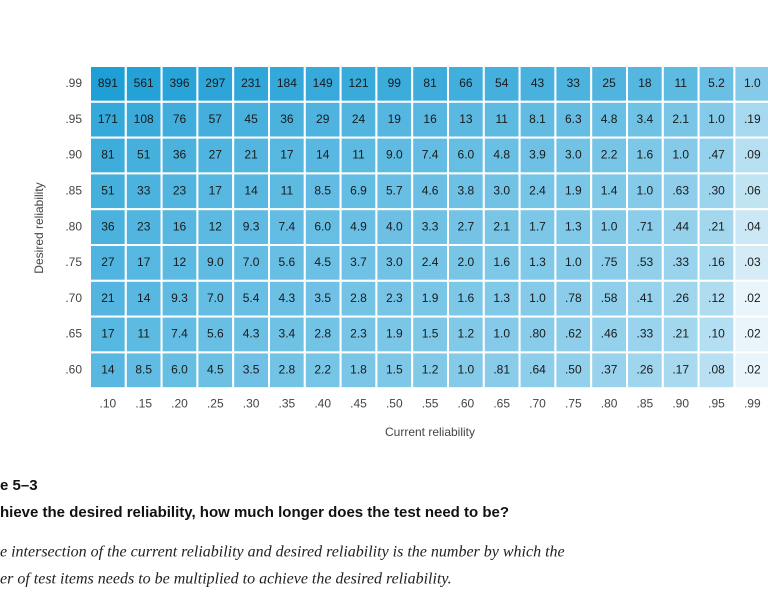  Describe the element at coordinates (501, 226) in the screenshot. I see `cell-label: 2.1` at that location.